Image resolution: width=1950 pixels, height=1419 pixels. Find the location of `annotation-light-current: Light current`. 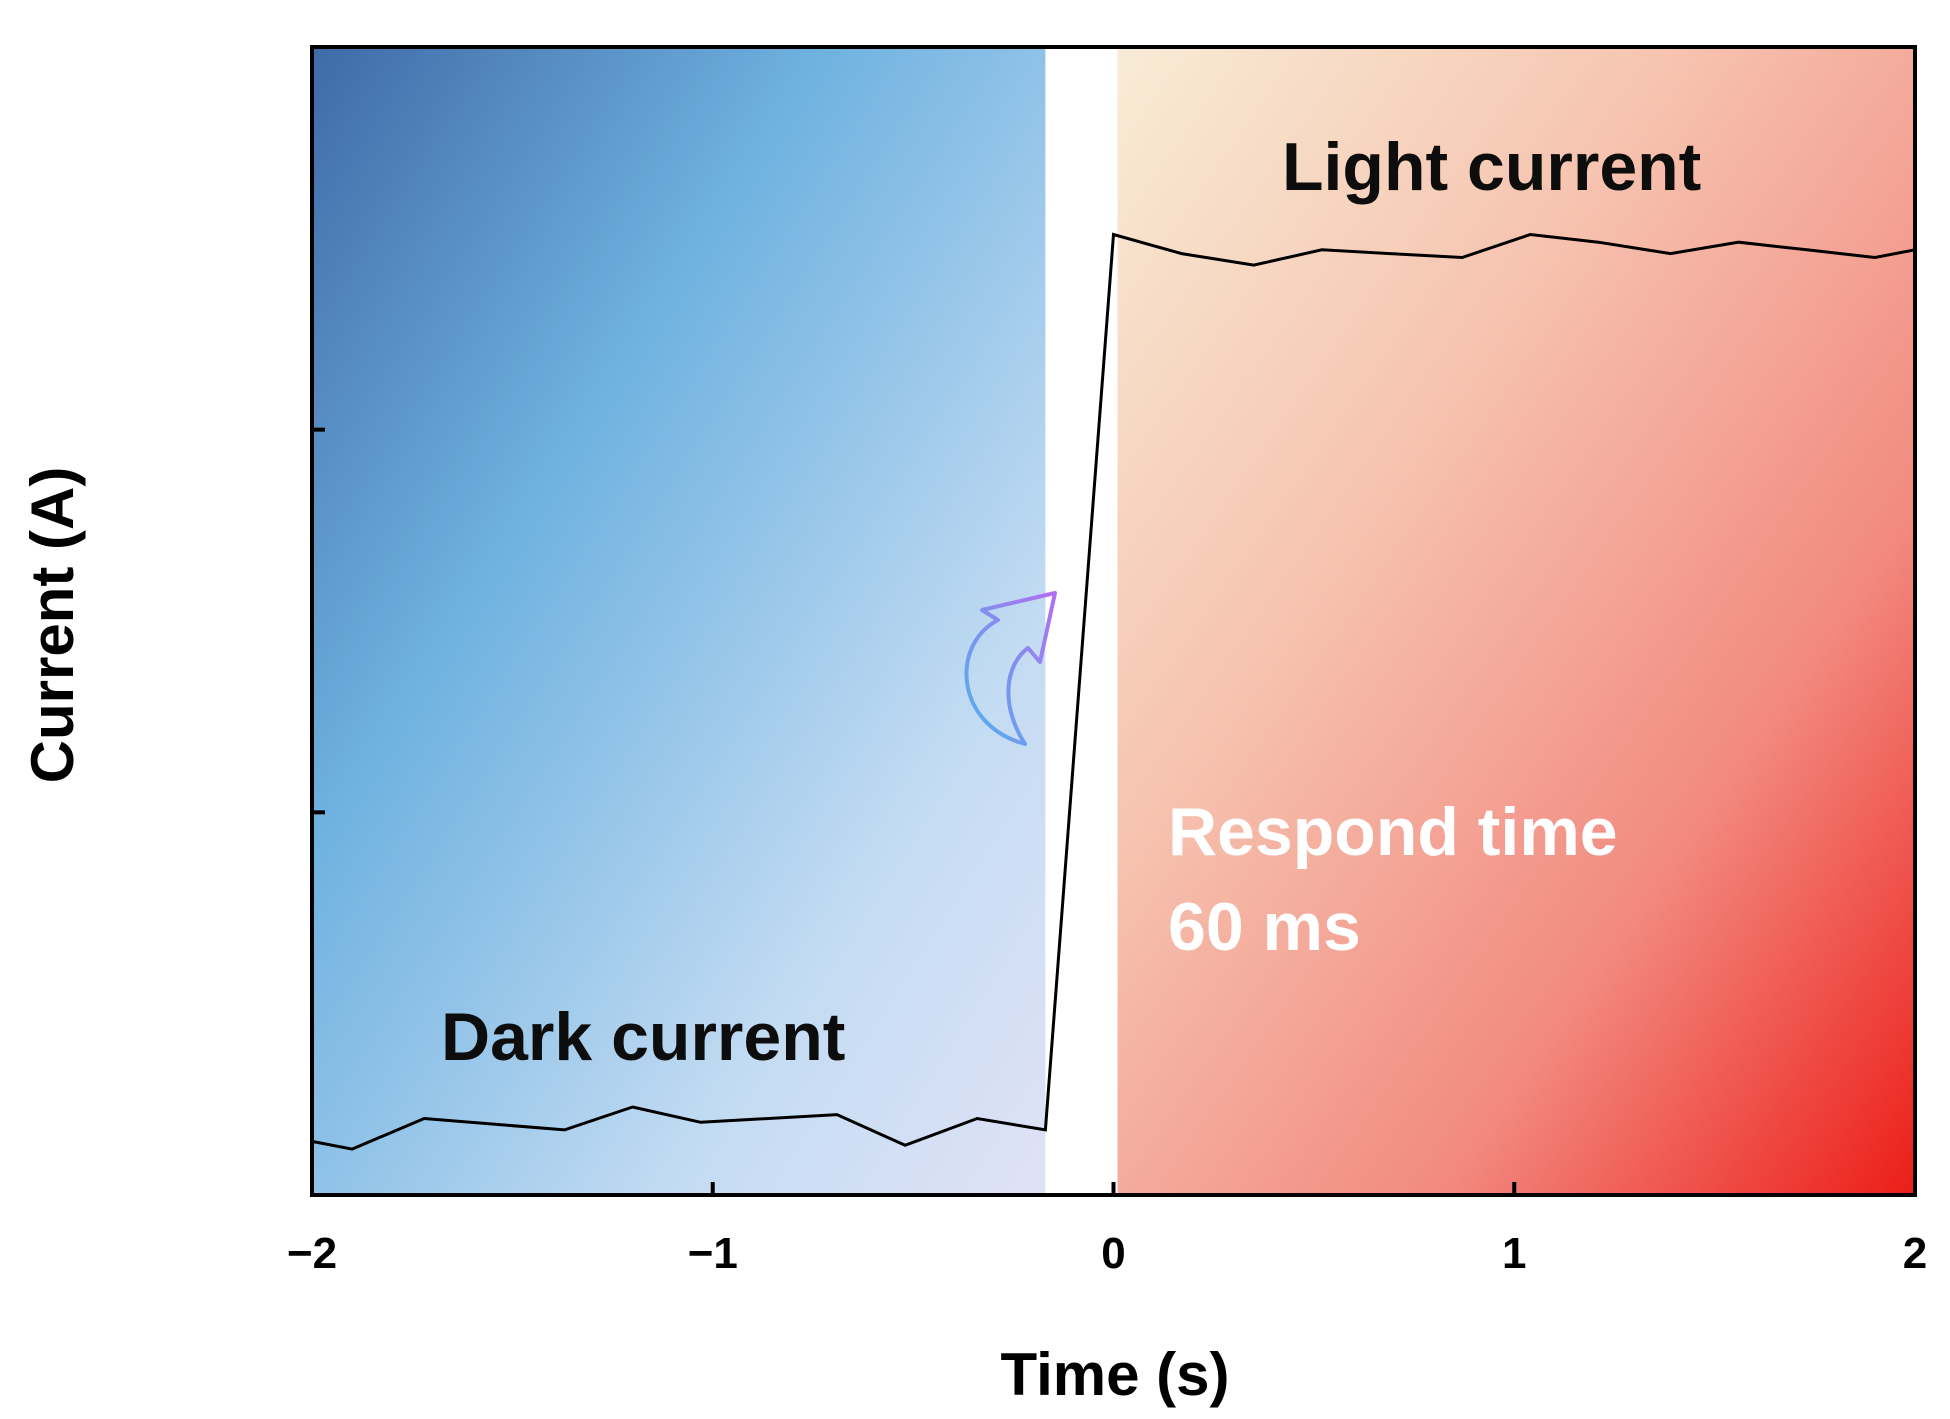

annotation-light-current: Light current is located at coordinates (1491, 167).